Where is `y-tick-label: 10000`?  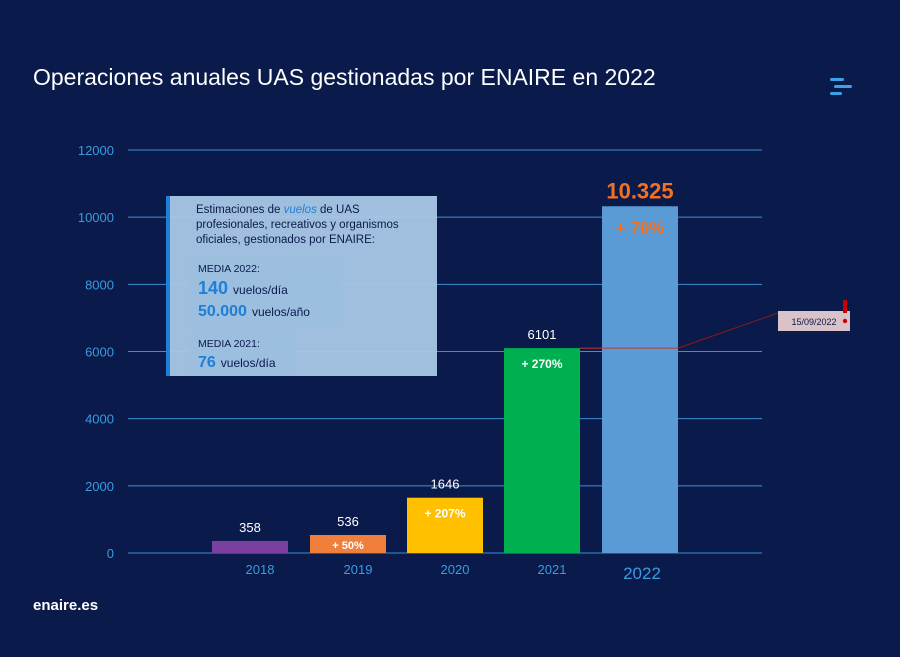 y-tick-label: 10000 is located at coordinates (96, 217).